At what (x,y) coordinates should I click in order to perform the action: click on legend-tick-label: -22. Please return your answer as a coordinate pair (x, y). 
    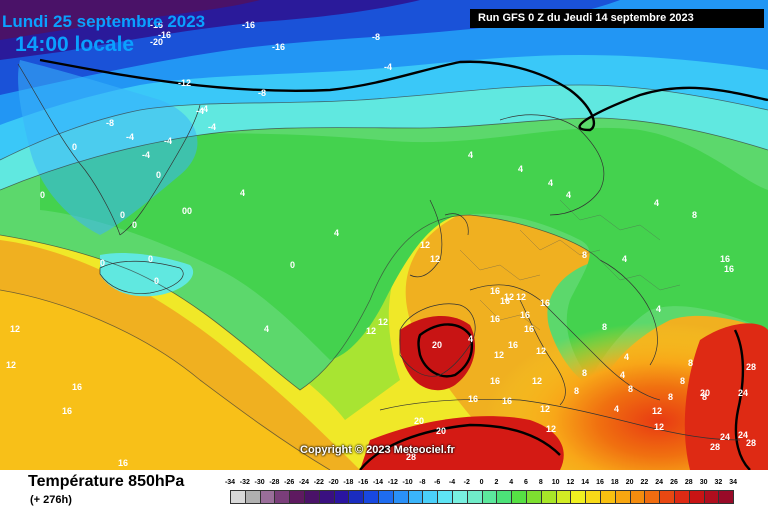
    Looking at the image, I should click on (318, 482).